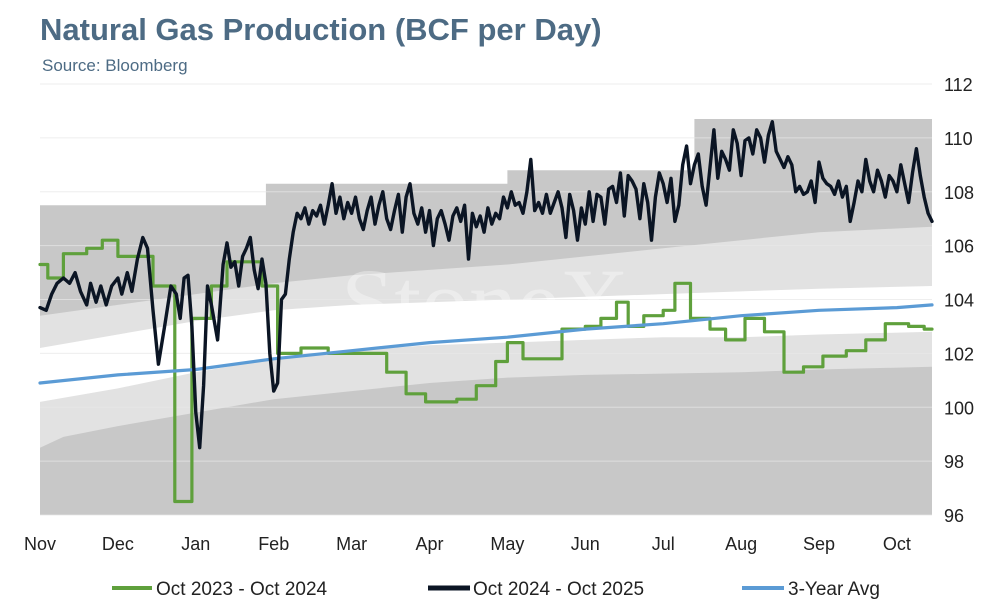  I want to click on y-tick-label: 112, so click(958, 85).